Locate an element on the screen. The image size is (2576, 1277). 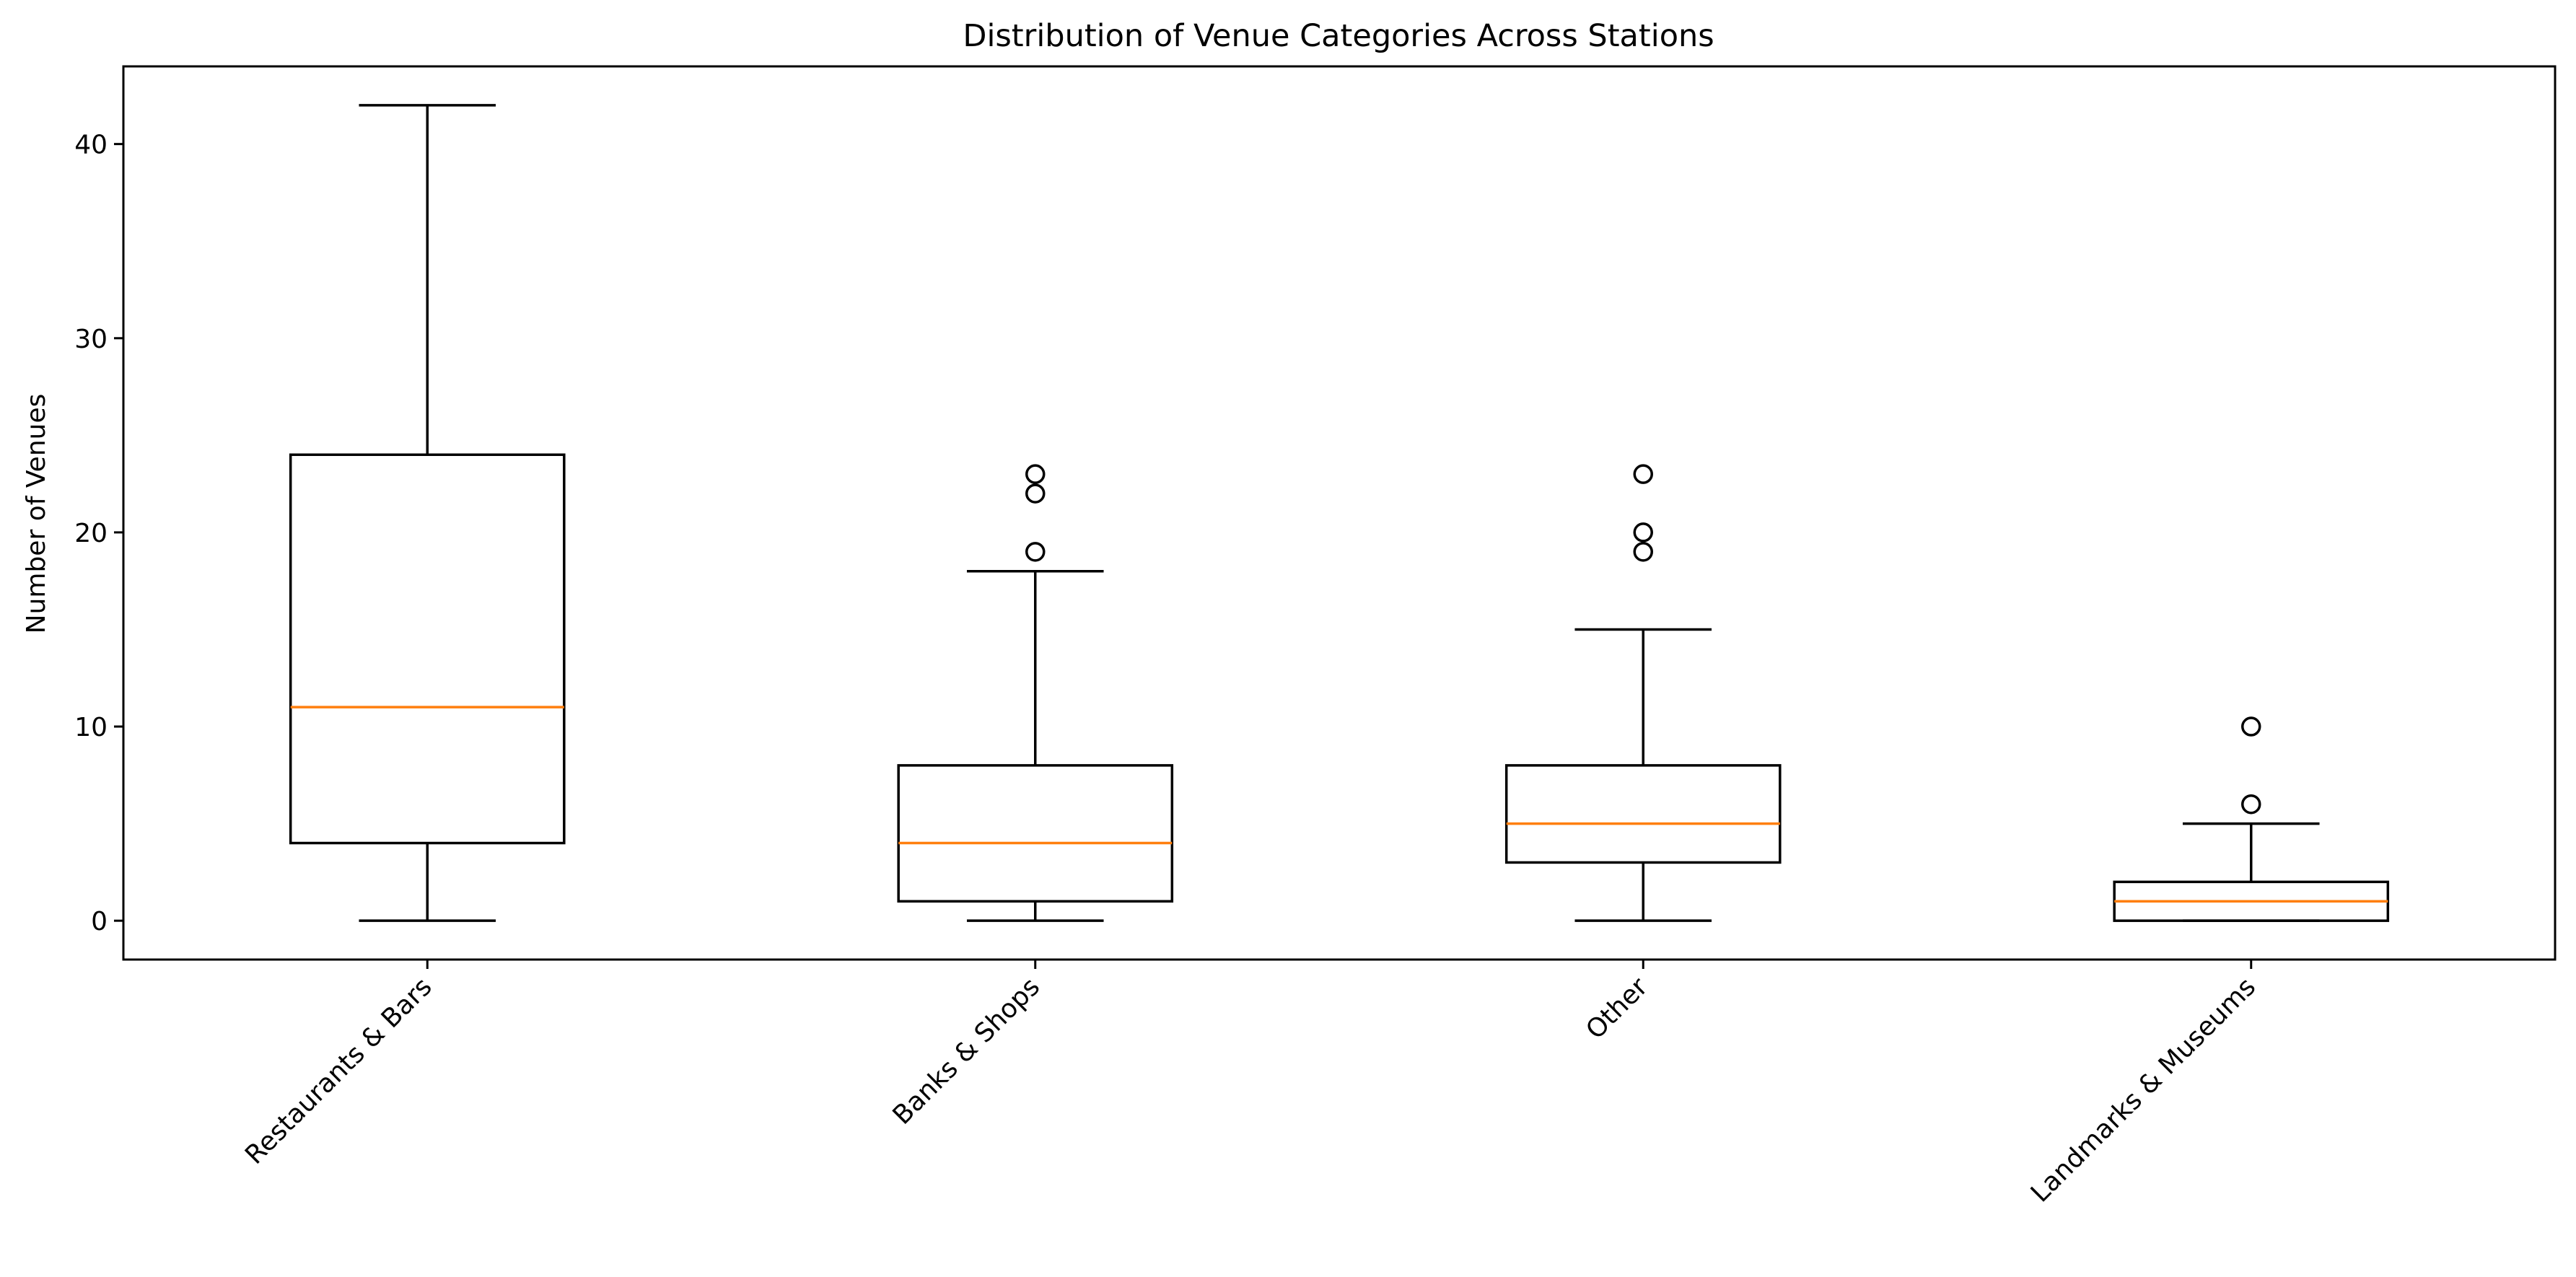
y-tick-label: 30 is located at coordinates (91, 340).